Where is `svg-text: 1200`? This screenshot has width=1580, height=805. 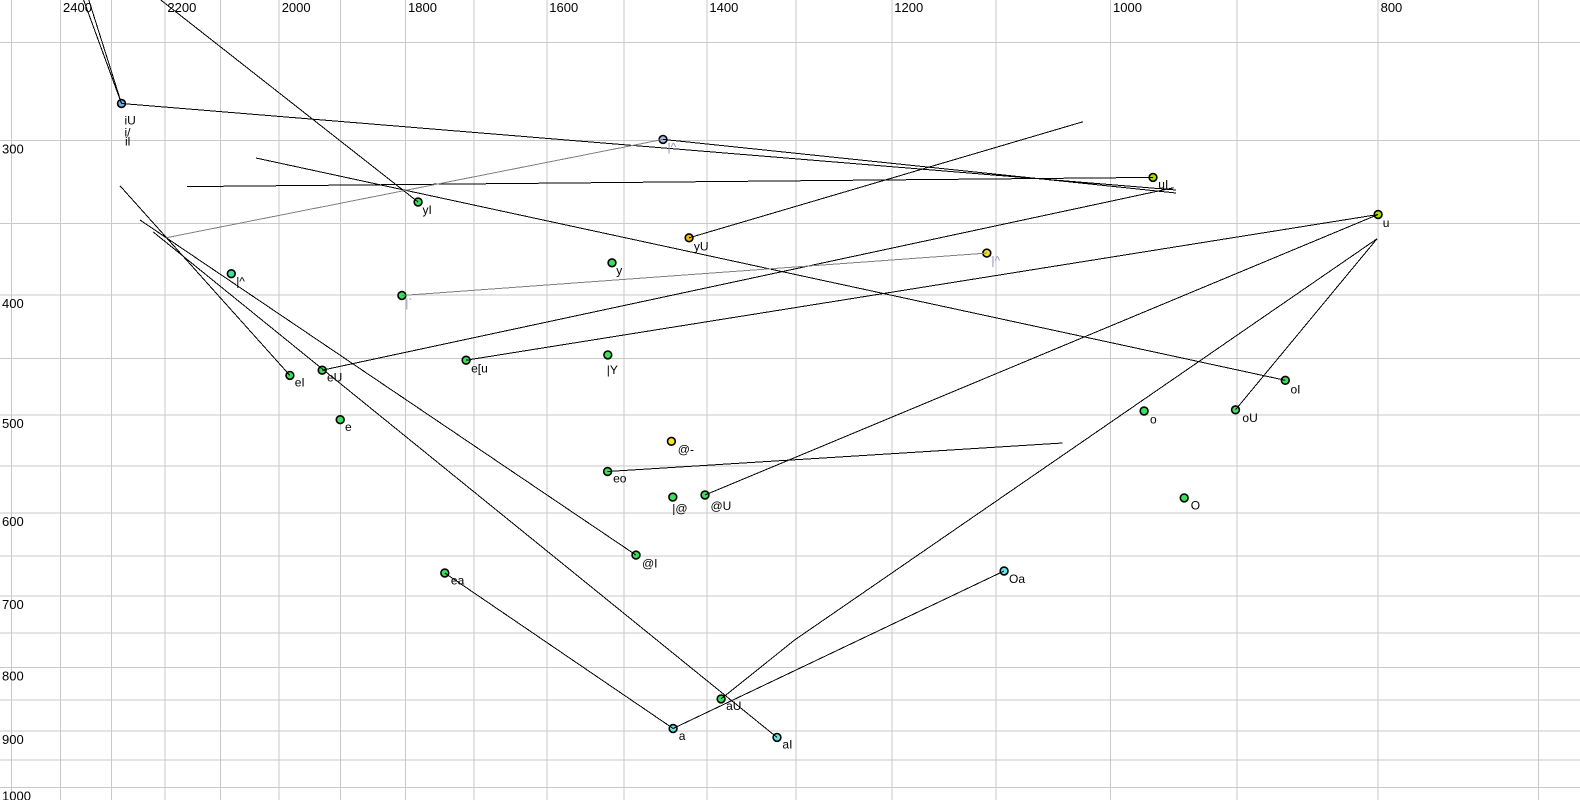
svg-text: 1200 is located at coordinates (908, 7).